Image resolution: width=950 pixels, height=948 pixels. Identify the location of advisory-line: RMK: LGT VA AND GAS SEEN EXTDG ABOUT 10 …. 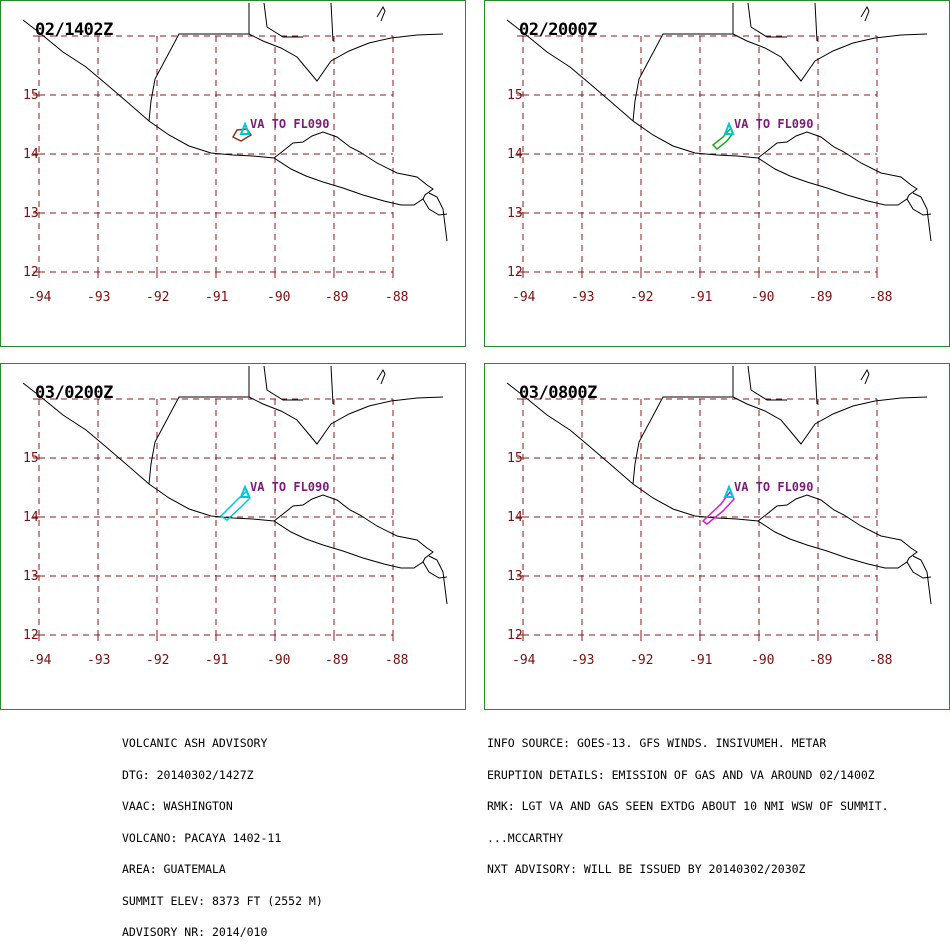
(688, 806).